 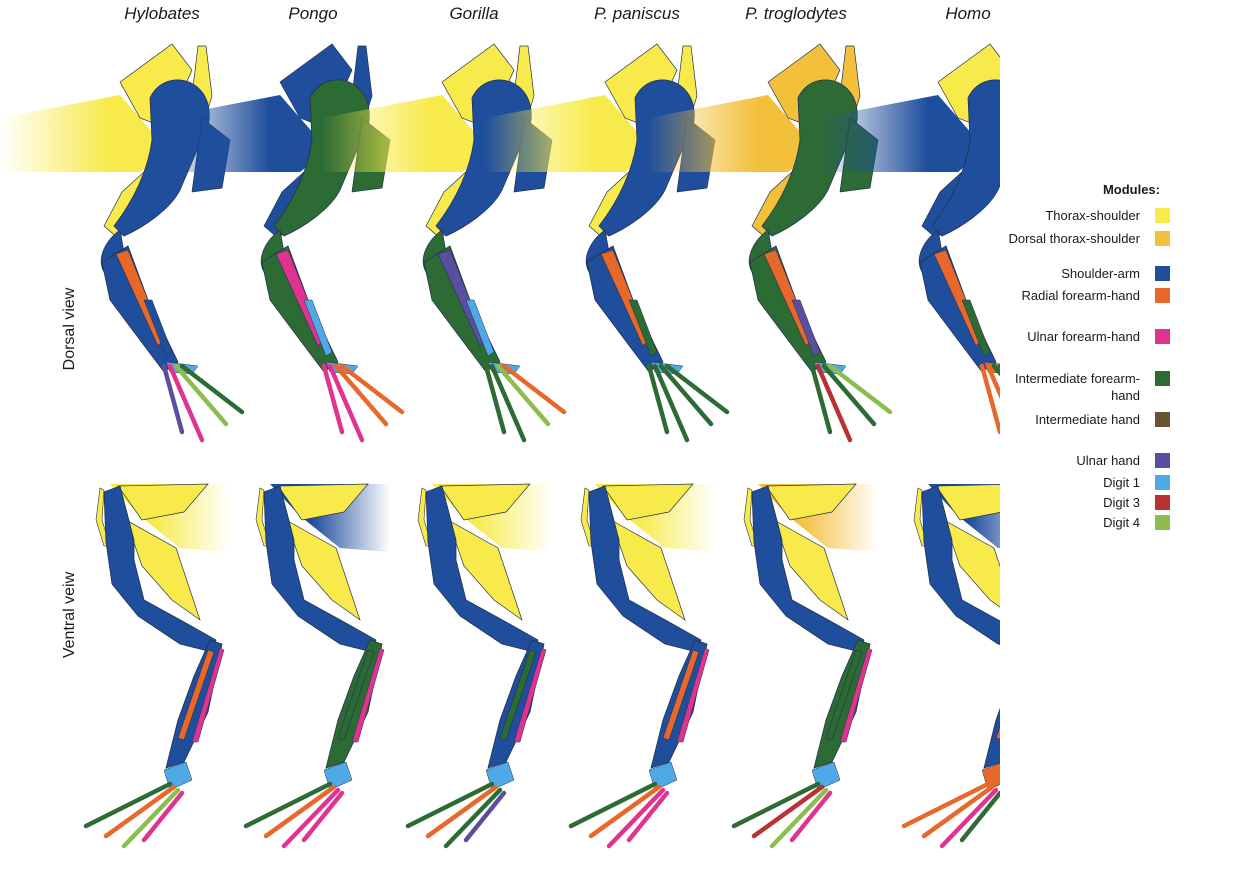 I want to click on forearm-shape, so click(x=991, y=738).